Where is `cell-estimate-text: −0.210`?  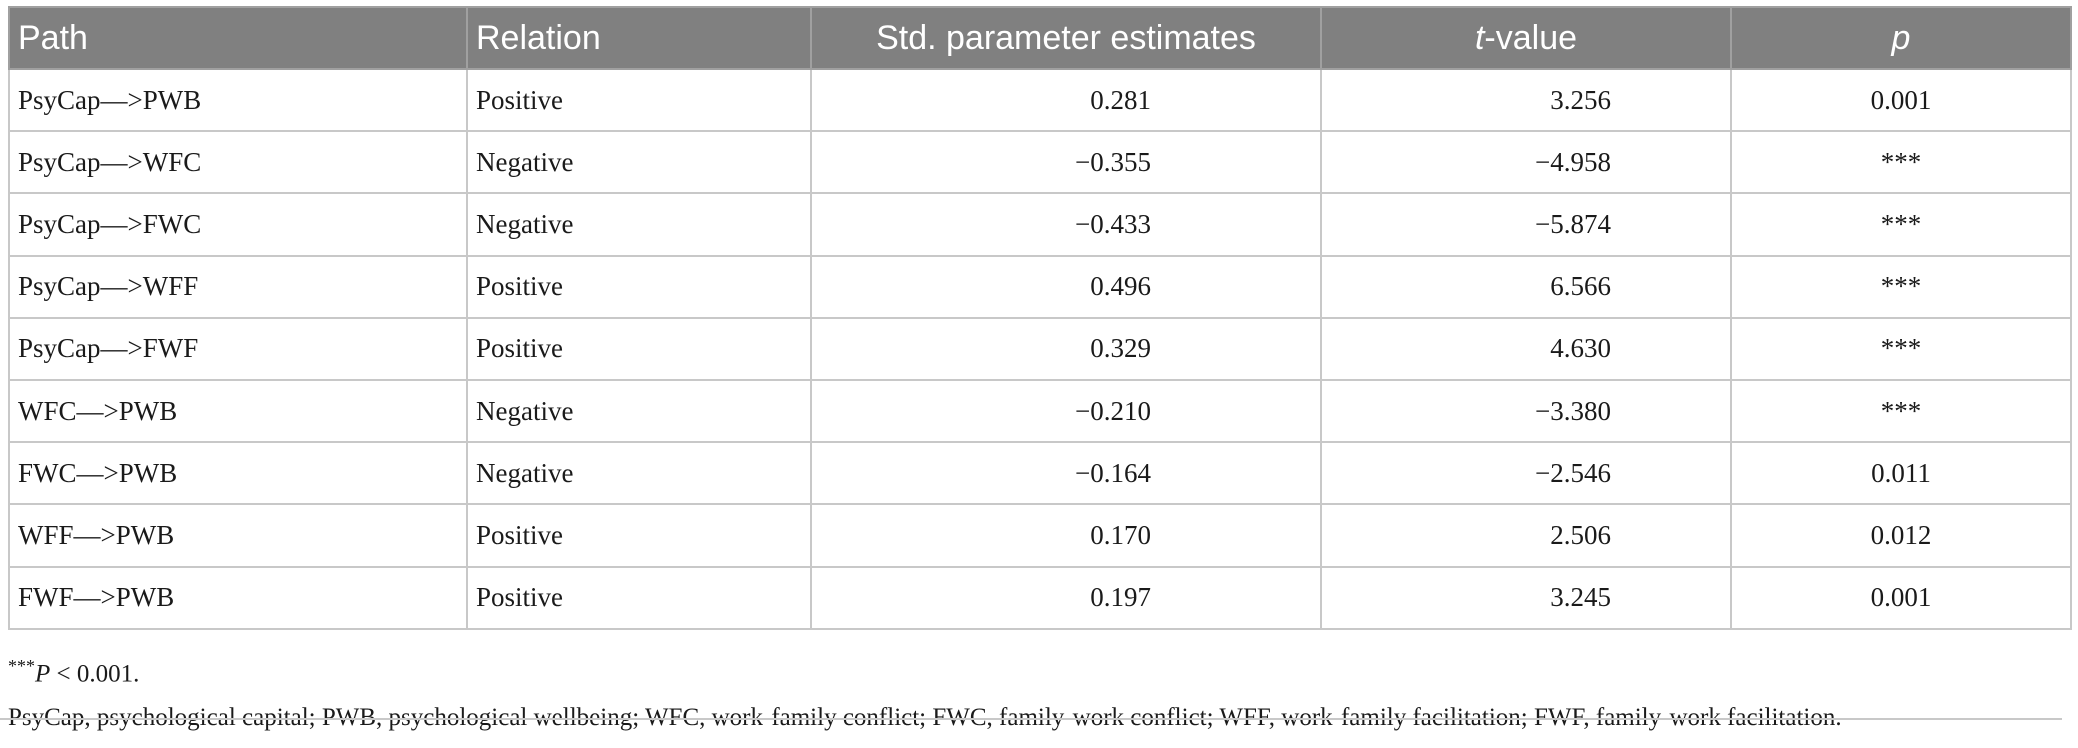
cell-estimate-text: −0.210 is located at coordinates (1113, 410).